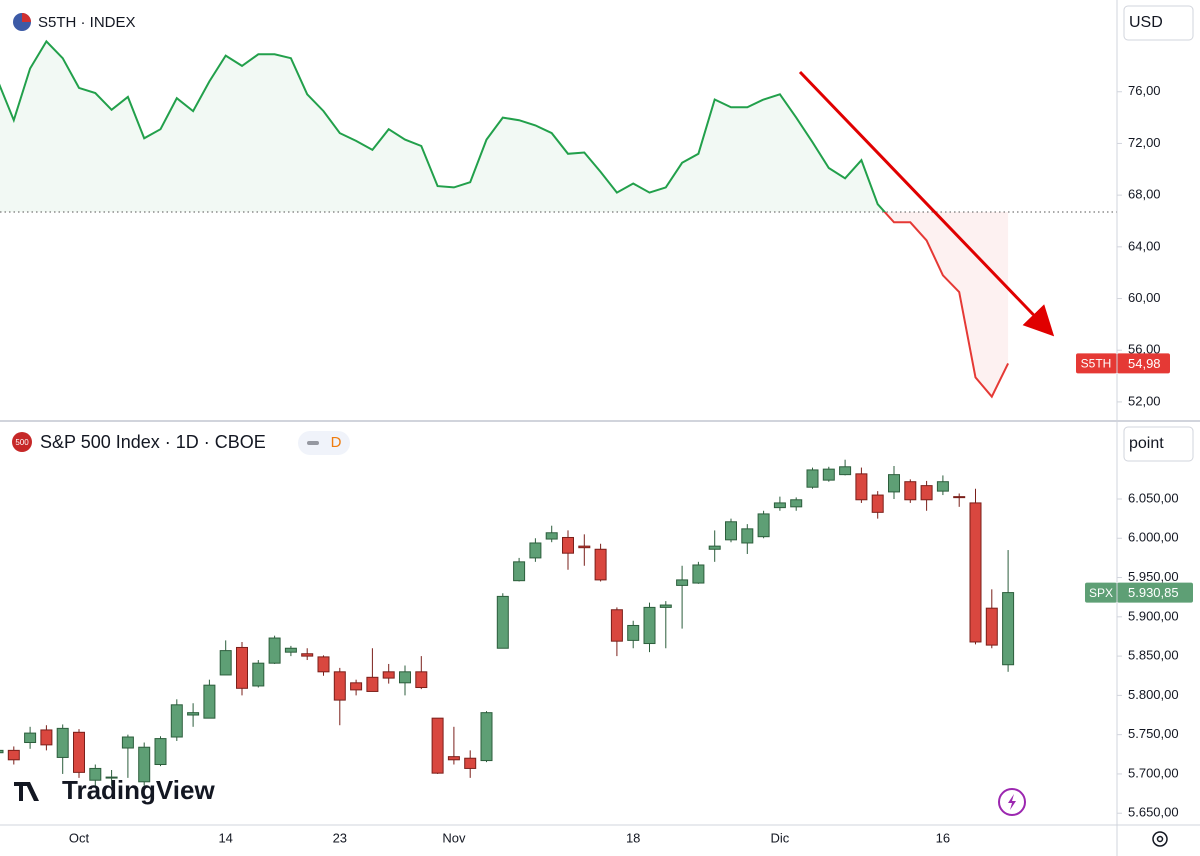  I want to click on x-tick-label: 14, so click(225, 837).